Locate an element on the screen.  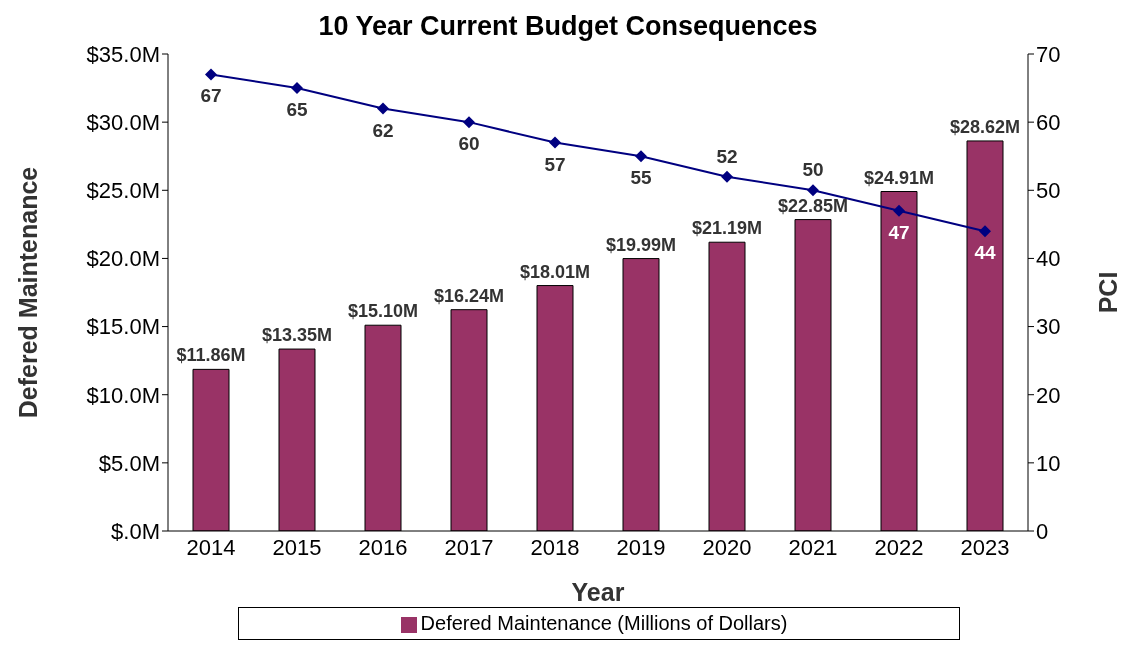
data-label: $11.86M is located at coordinates (211, 355).